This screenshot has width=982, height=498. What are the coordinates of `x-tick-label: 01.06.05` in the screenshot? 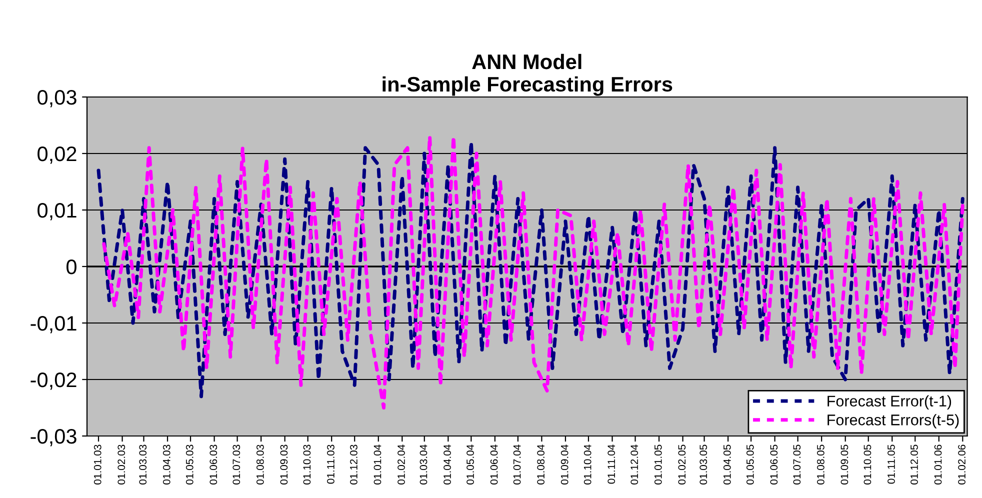 It's located at (774, 464).